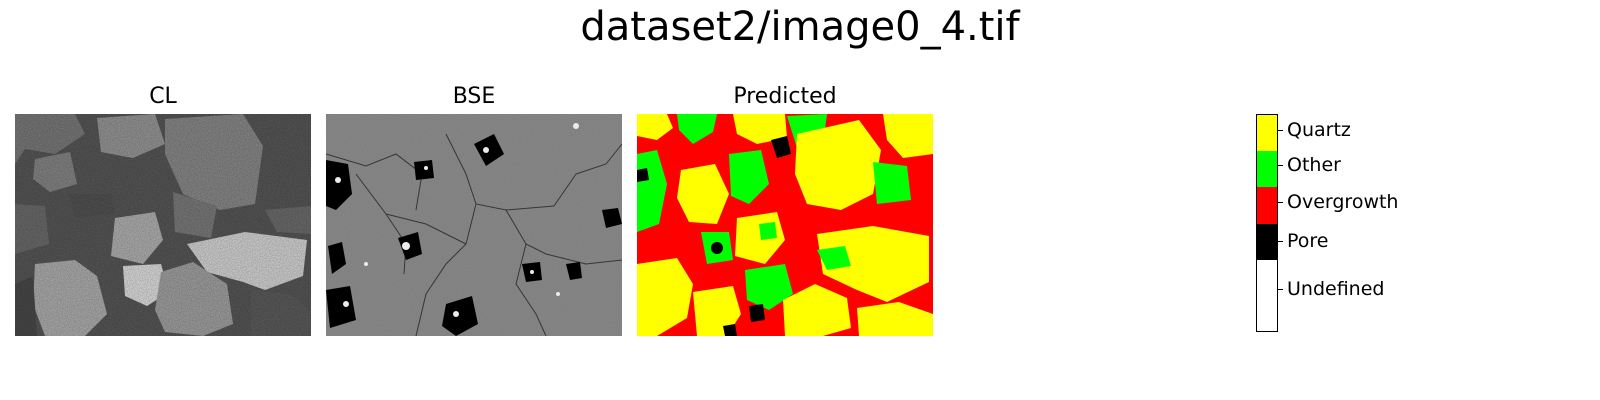  I want to click on legend-swatch-overgrowth, so click(1267, 205).